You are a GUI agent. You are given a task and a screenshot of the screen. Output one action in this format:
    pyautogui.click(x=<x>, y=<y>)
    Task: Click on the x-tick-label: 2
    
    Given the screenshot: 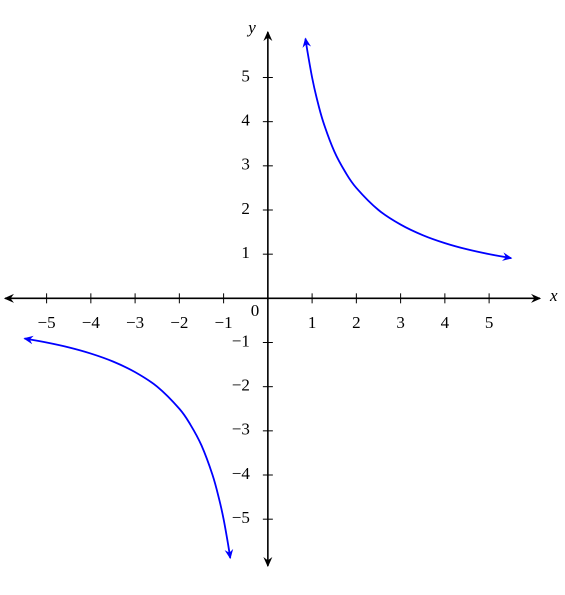 What is the action you would take?
    pyautogui.click(x=356, y=322)
    